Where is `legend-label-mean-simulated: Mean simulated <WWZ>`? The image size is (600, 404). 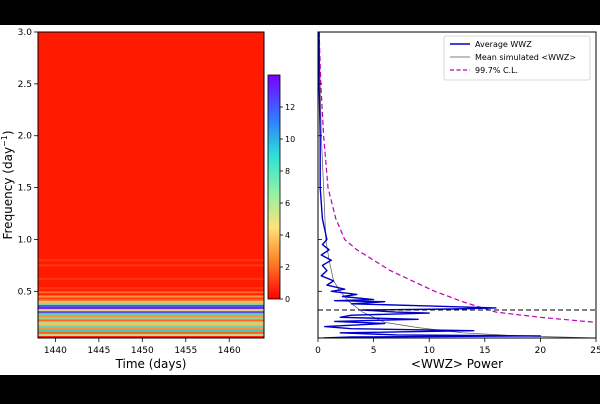
legend-label-mean-simulated: Mean simulated <WWZ> is located at coordinates (525, 57).